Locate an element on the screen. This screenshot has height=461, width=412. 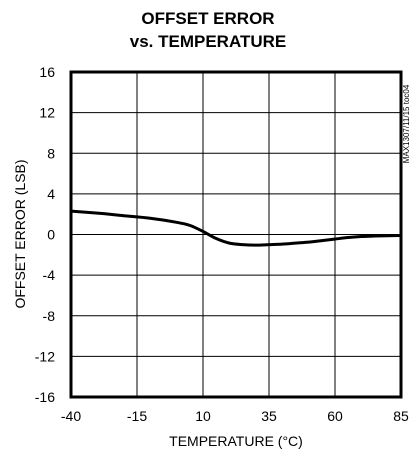
y-tick-label: -12 is located at coordinates (45, 356).